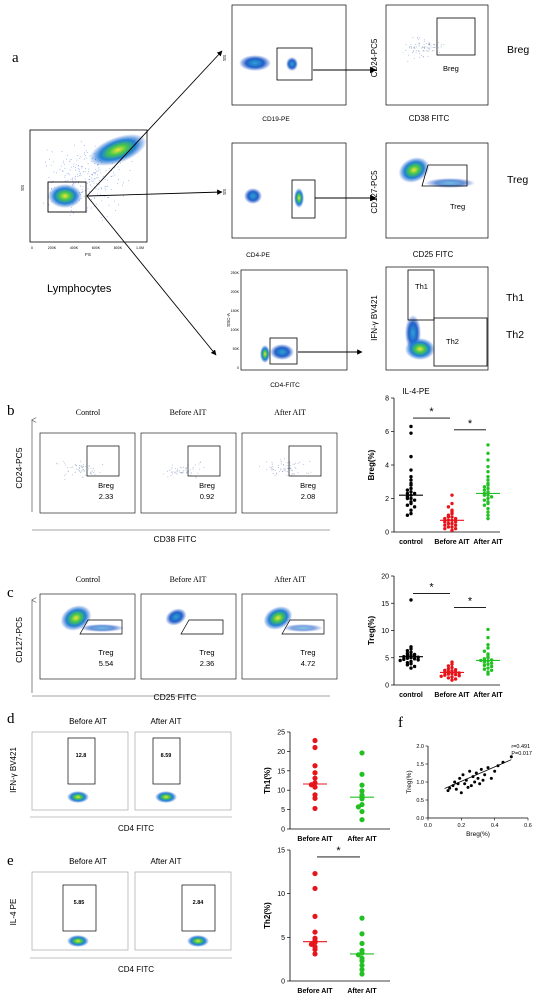 This screenshot has height=1003, width=550. Describe the element at coordinates (136, 969) in the screenshot. I see `e-xlabel: CD4 FITC` at that location.